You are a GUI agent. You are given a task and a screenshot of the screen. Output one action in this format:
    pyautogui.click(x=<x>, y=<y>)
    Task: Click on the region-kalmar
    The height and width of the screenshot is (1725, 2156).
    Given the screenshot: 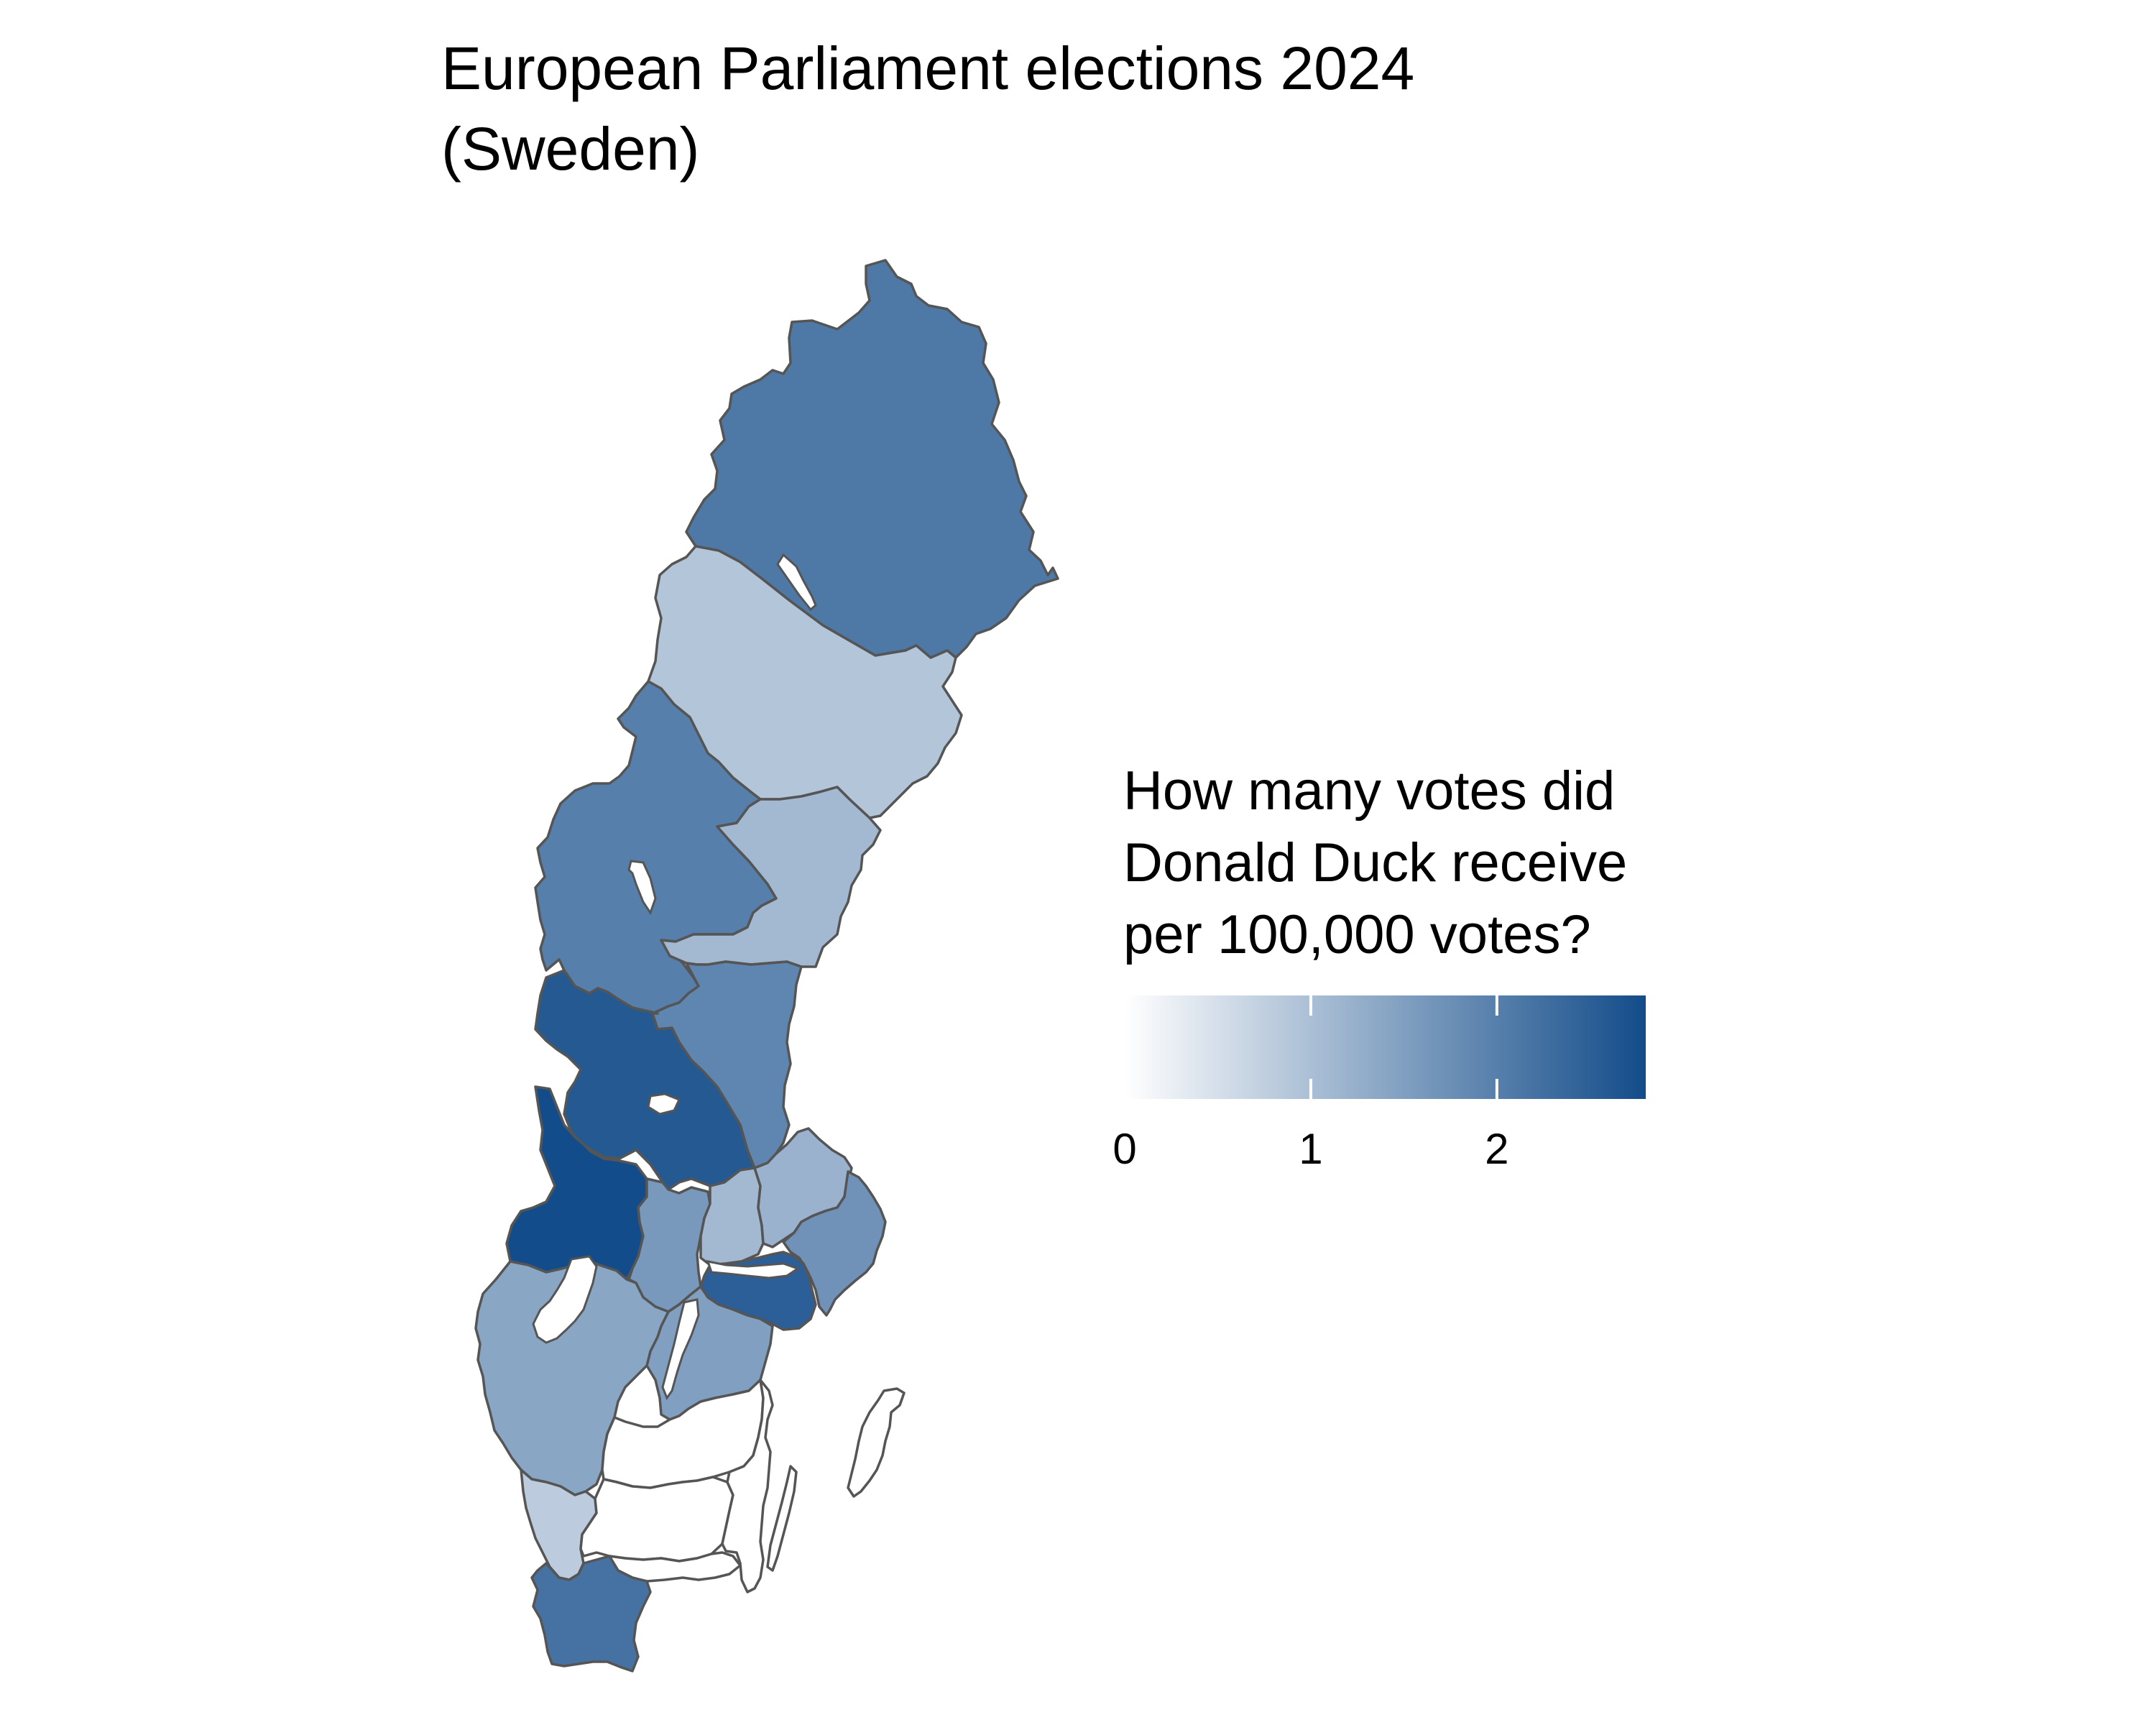 What is the action you would take?
    pyautogui.click(x=748, y=1486)
    